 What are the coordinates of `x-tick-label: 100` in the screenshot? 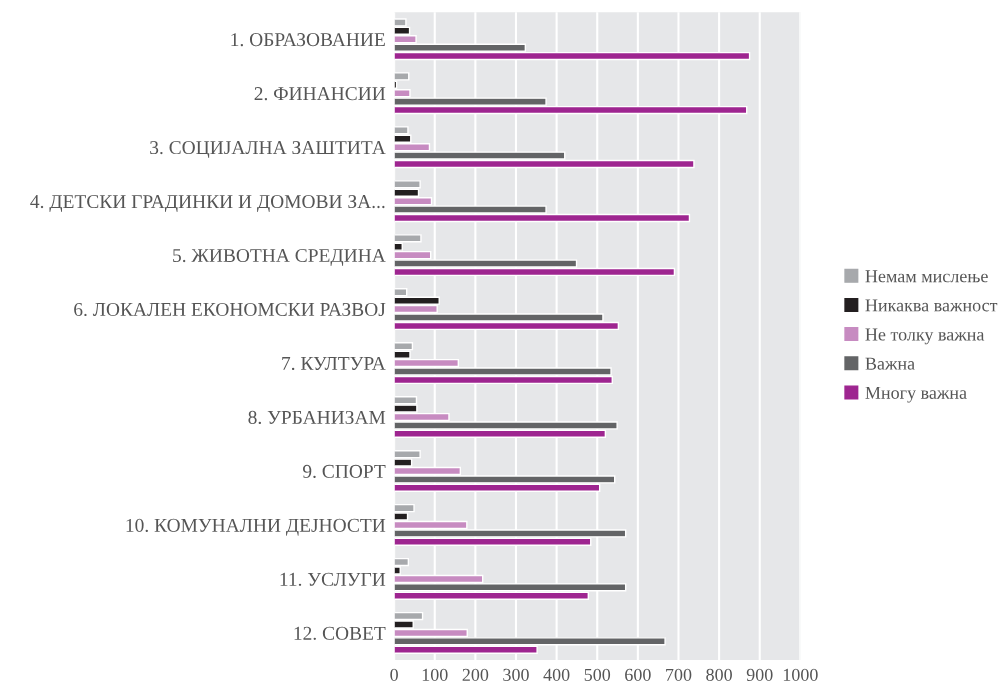 It's located at (435, 674).